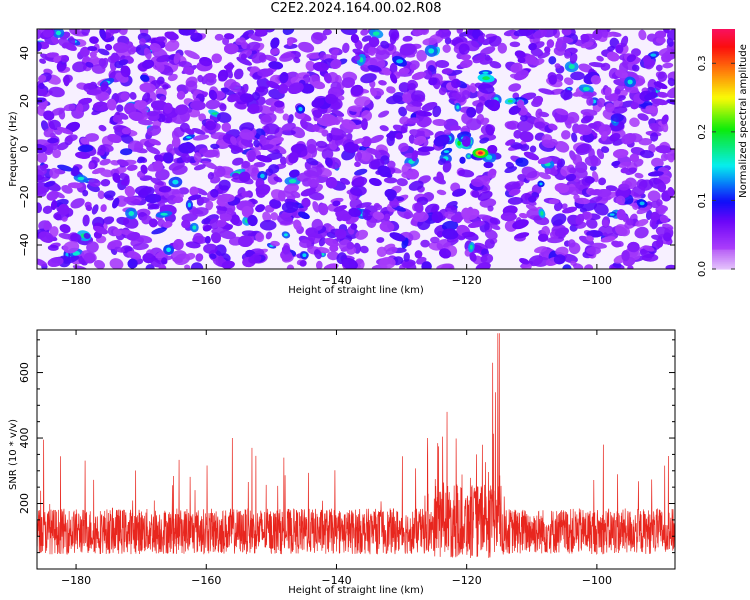 The image size is (750, 600). I want to click on heatmap-xtick-label: −180, so click(76, 280).